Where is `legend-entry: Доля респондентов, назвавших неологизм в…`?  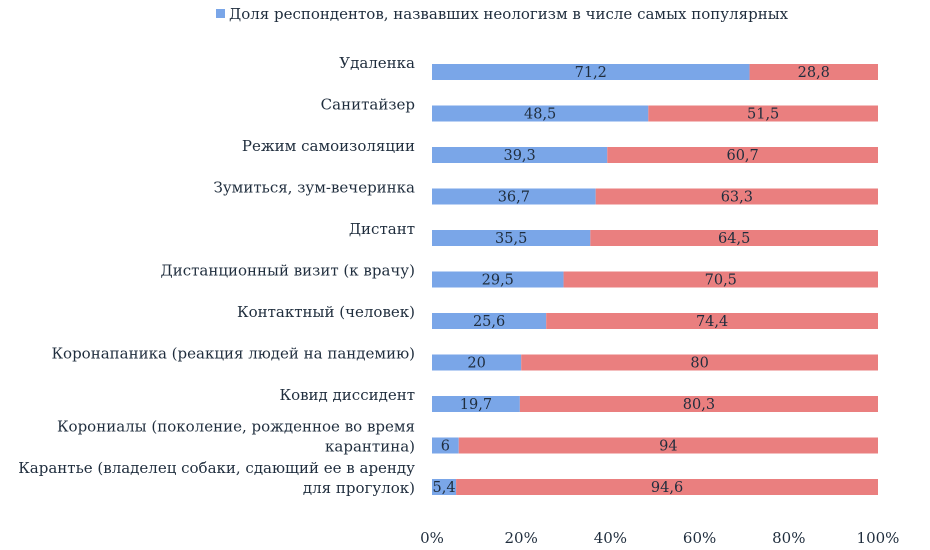
legend-entry: Доля респондентов, назвавших неологизм в… is located at coordinates (509, 14).